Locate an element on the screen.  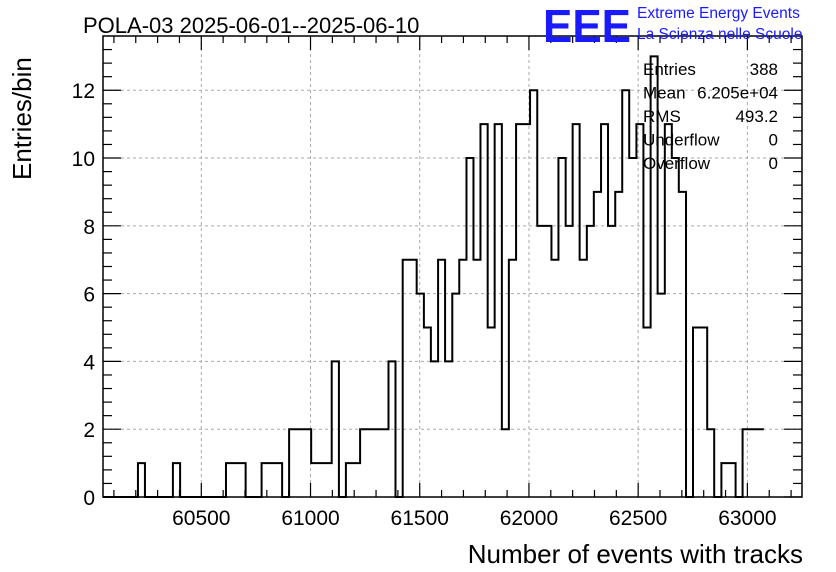
chart-title: POLA-03 2025-06-01--2025-06-10 is located at coordinates (251, 25).